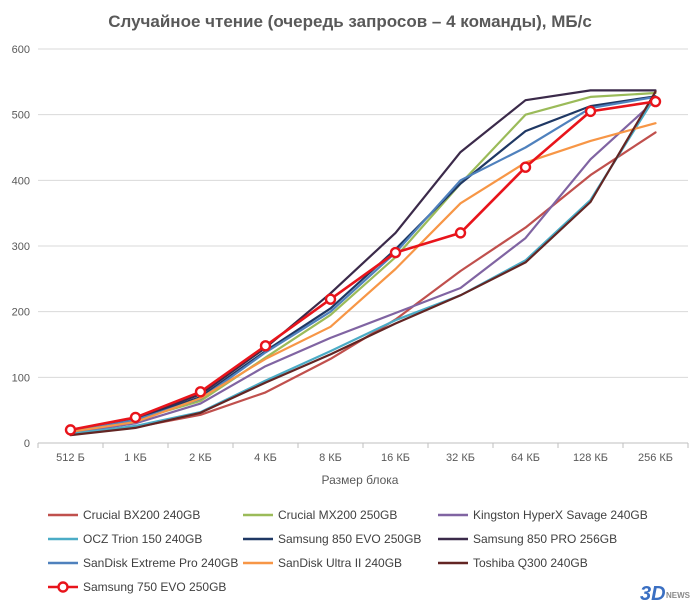  I want to click on legend-item: Samsung 850 PRO 256GB, so click(527, 539).